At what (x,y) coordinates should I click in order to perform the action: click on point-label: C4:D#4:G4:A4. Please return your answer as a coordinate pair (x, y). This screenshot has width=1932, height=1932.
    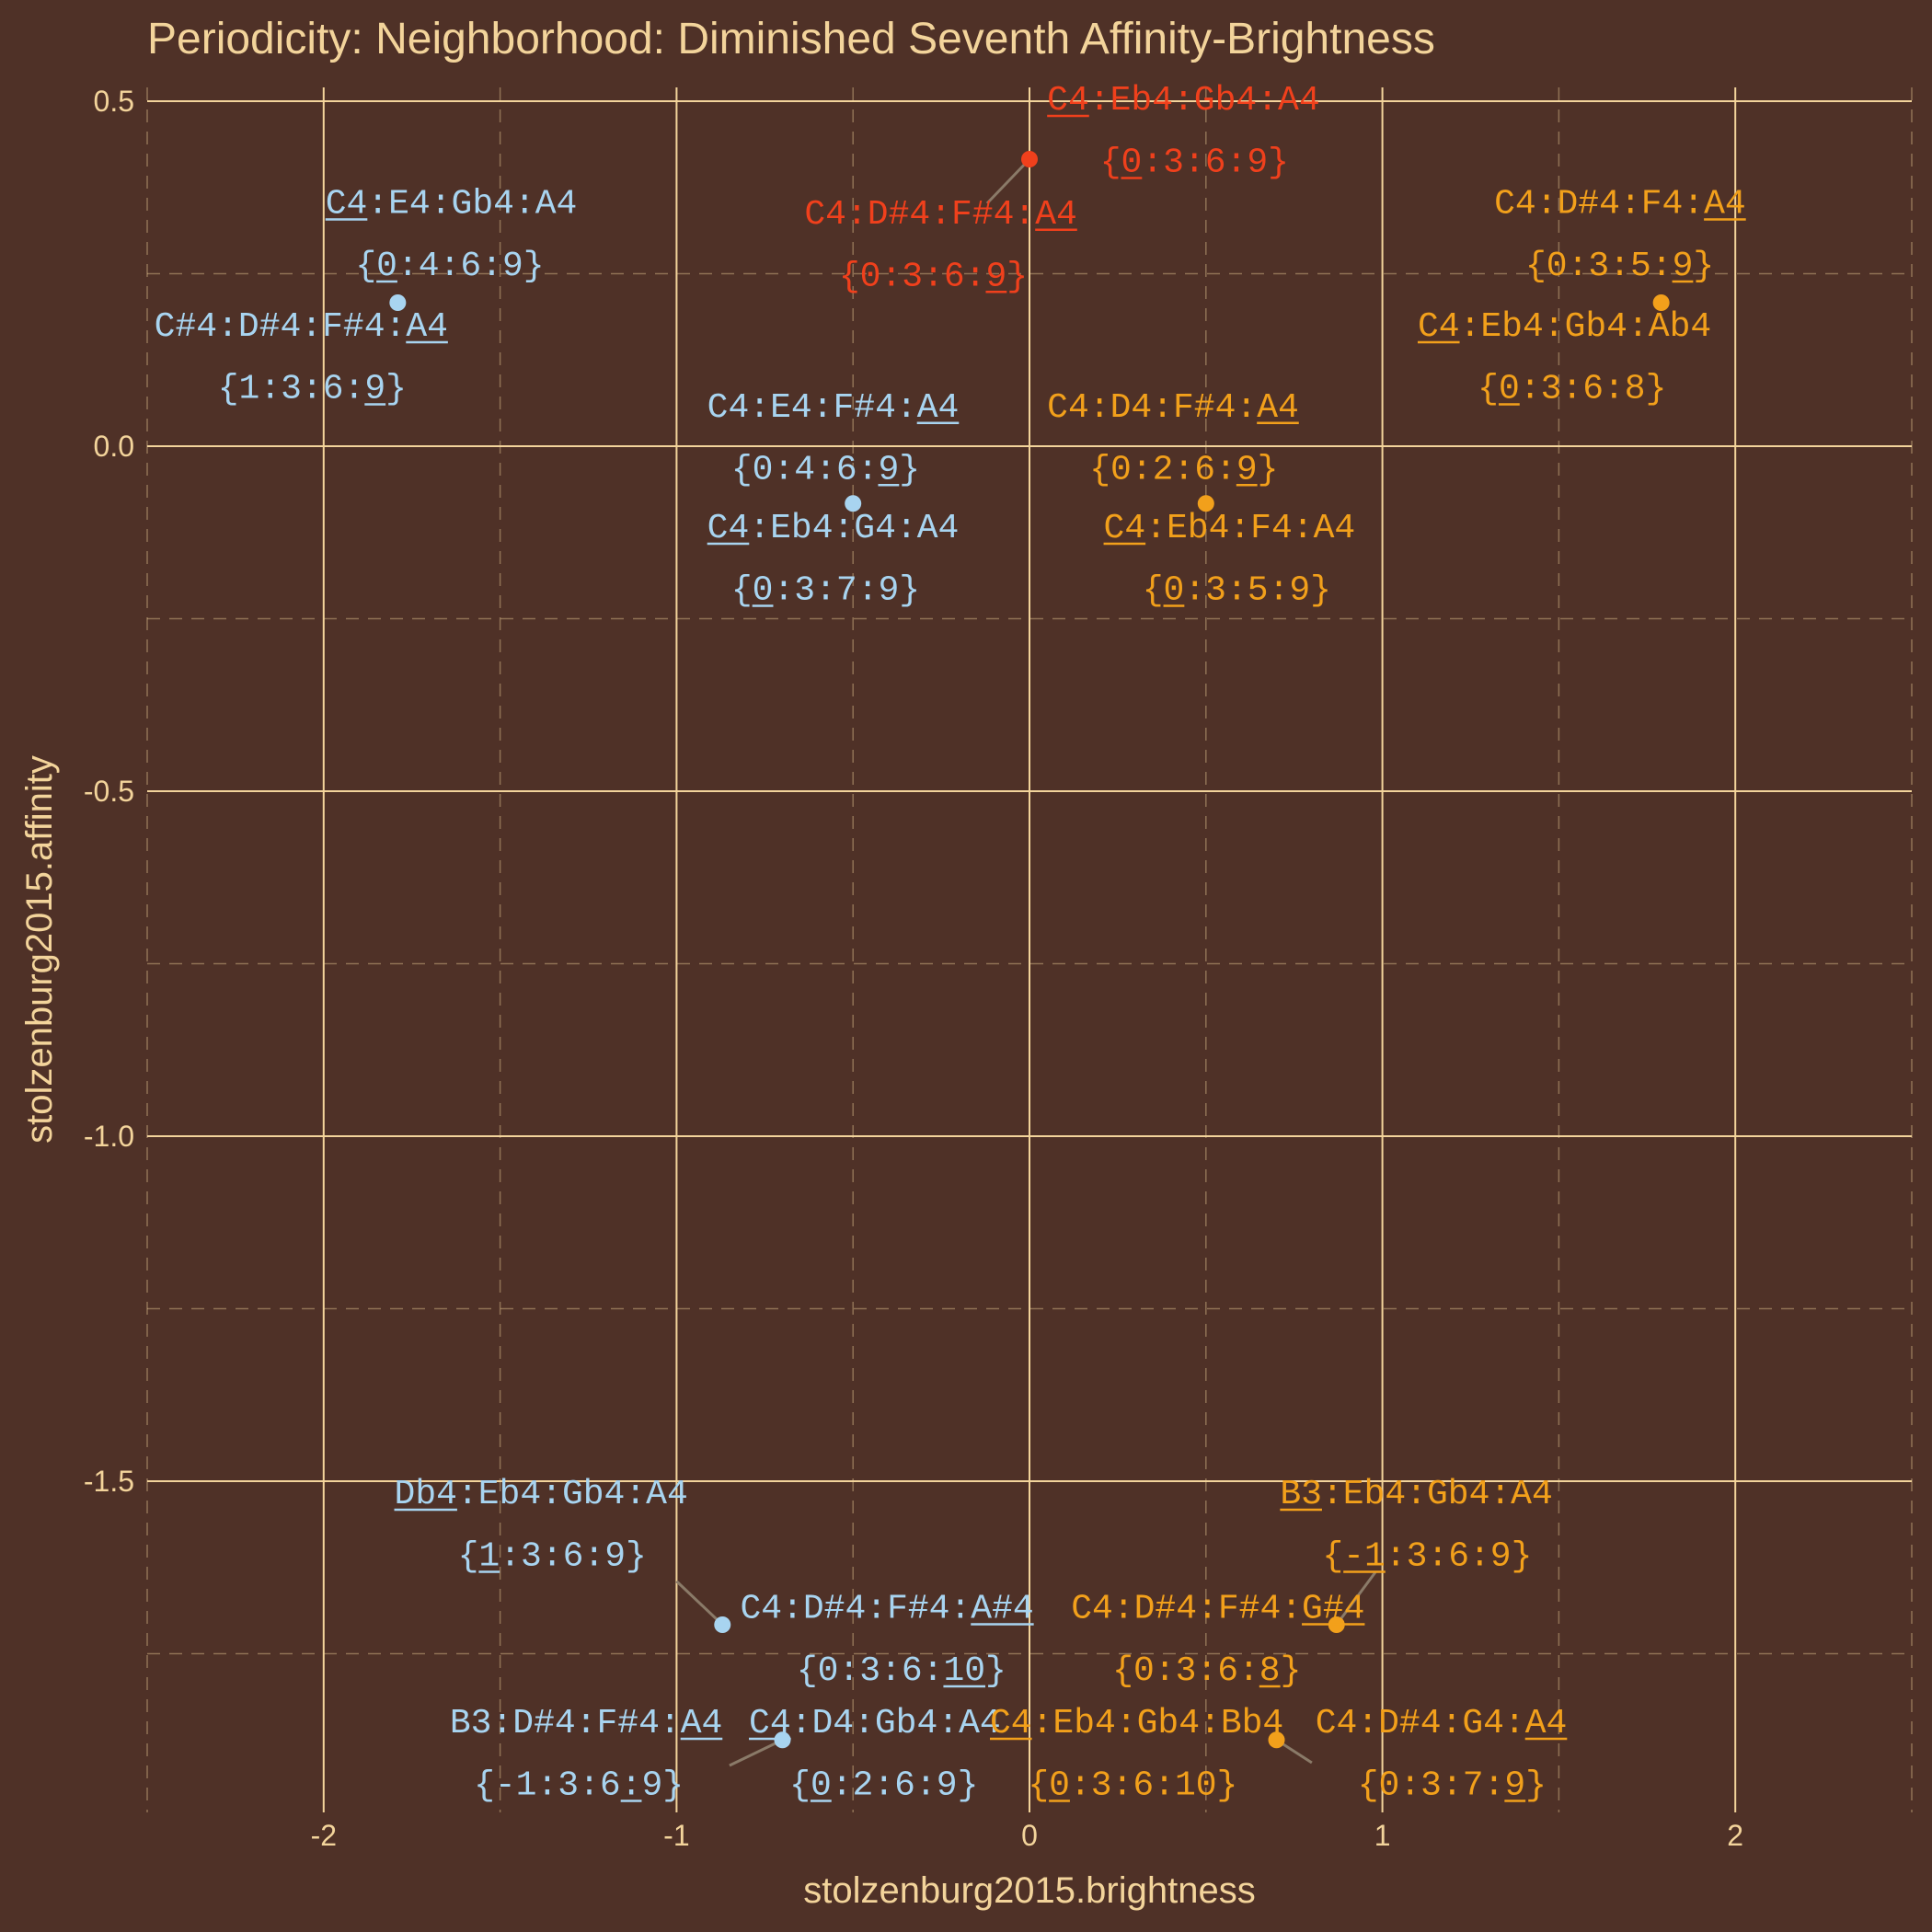
    Looking at the image, I should click on (1442, 1723).